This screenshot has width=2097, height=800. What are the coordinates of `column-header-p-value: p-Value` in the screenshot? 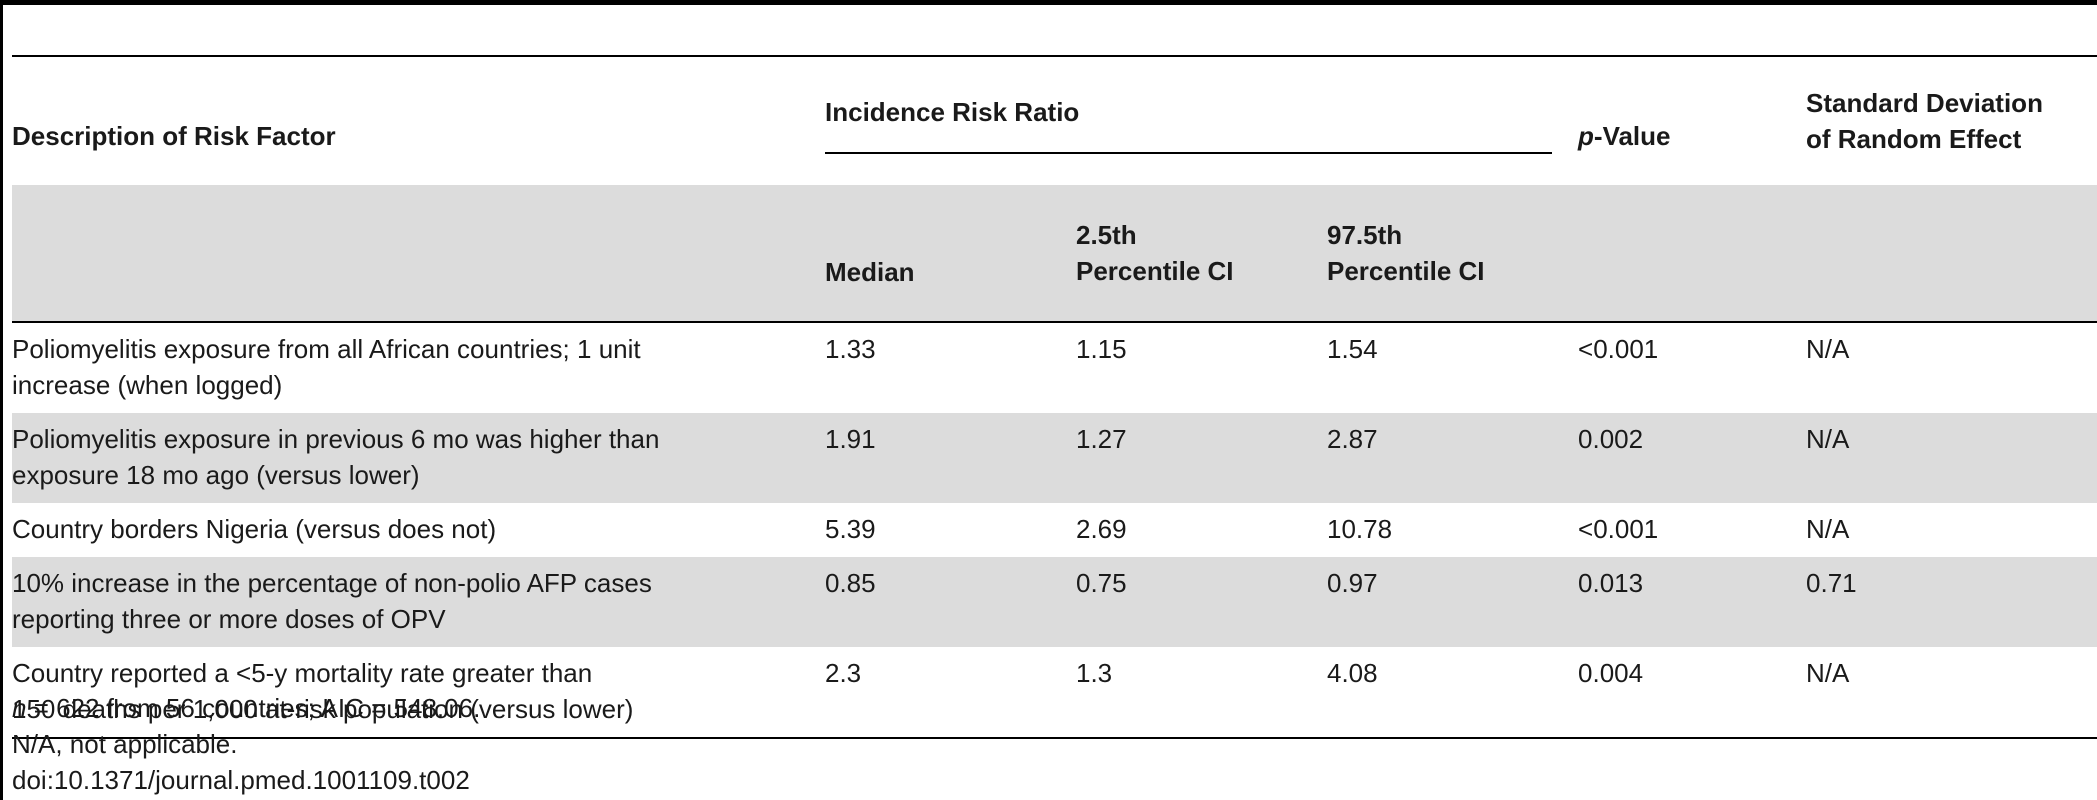 It's located at (1692, 121).